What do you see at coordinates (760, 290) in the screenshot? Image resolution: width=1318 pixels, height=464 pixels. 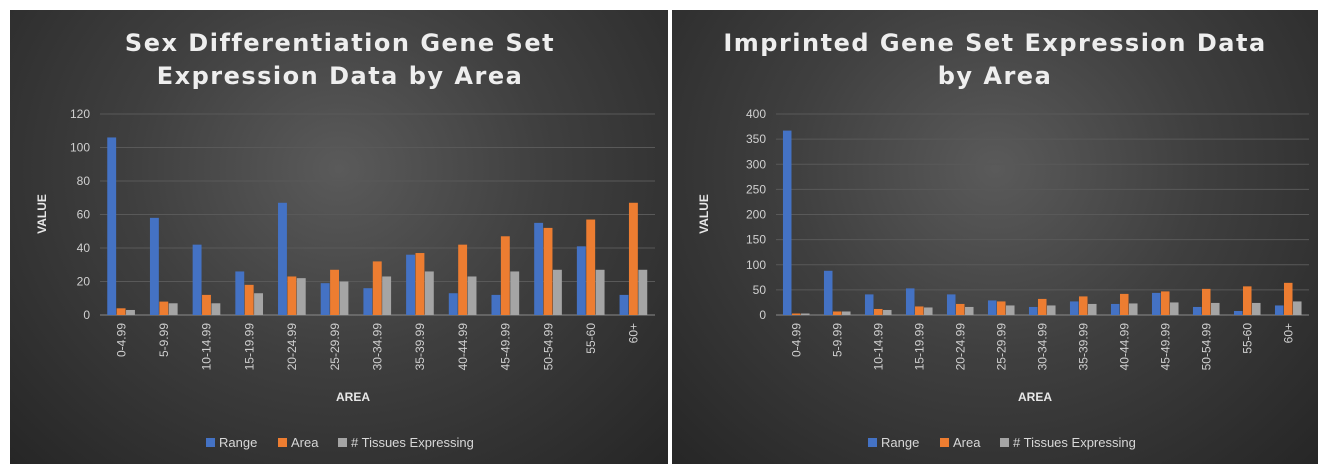 I see `y-tick-label: 50` at bounding box center [760, 290].